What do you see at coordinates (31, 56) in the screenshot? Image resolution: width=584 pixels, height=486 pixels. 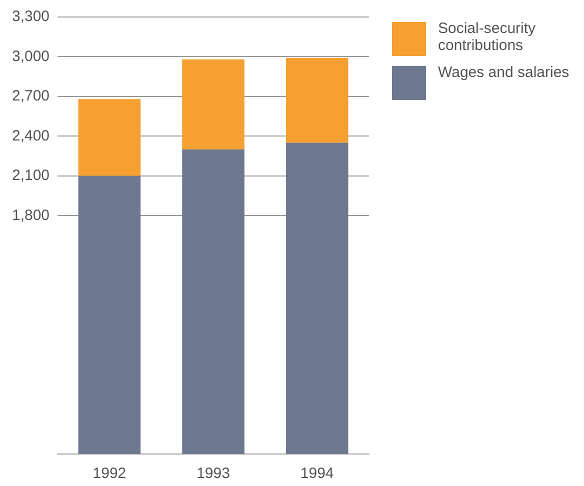 I see `y-tick-label: 3,000` at bounding box center [31, 56].